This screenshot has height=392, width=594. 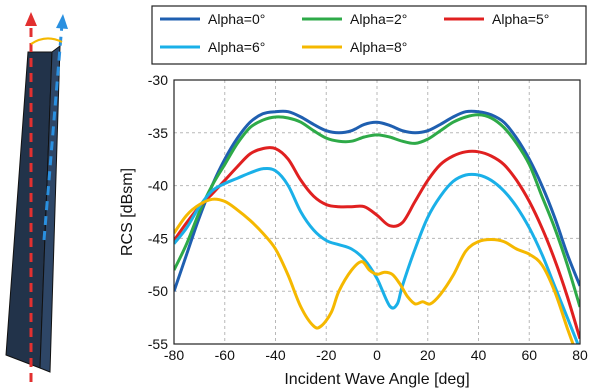 I want to click on legend: Alpha=0° Alpha=2° Alpha=5° Alpha=6° Alpha=8°, so click(x=369, y=35).